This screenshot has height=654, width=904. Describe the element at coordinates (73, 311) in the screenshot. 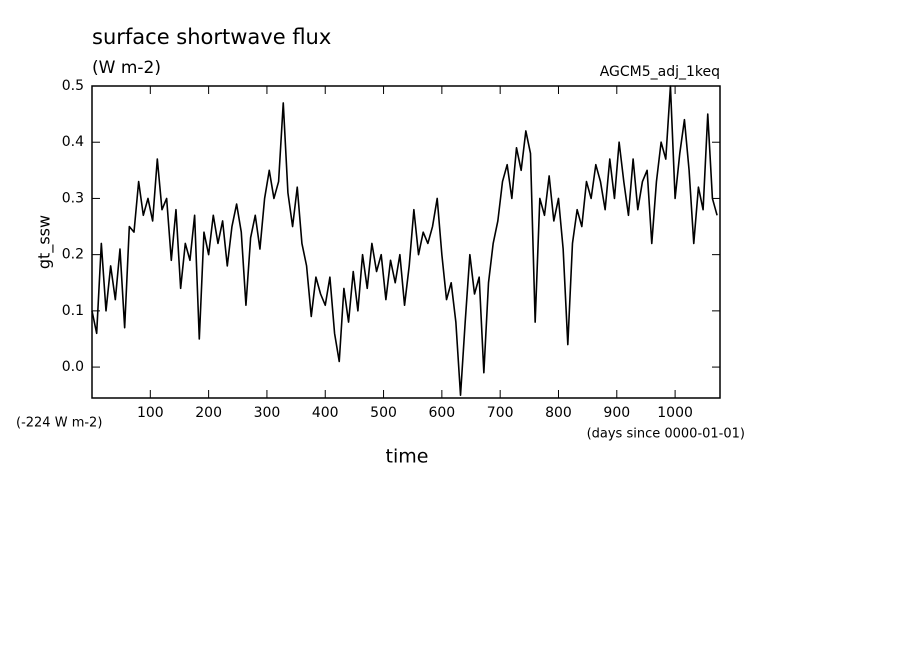

I see `y-tick-label: 0.1` at that location.